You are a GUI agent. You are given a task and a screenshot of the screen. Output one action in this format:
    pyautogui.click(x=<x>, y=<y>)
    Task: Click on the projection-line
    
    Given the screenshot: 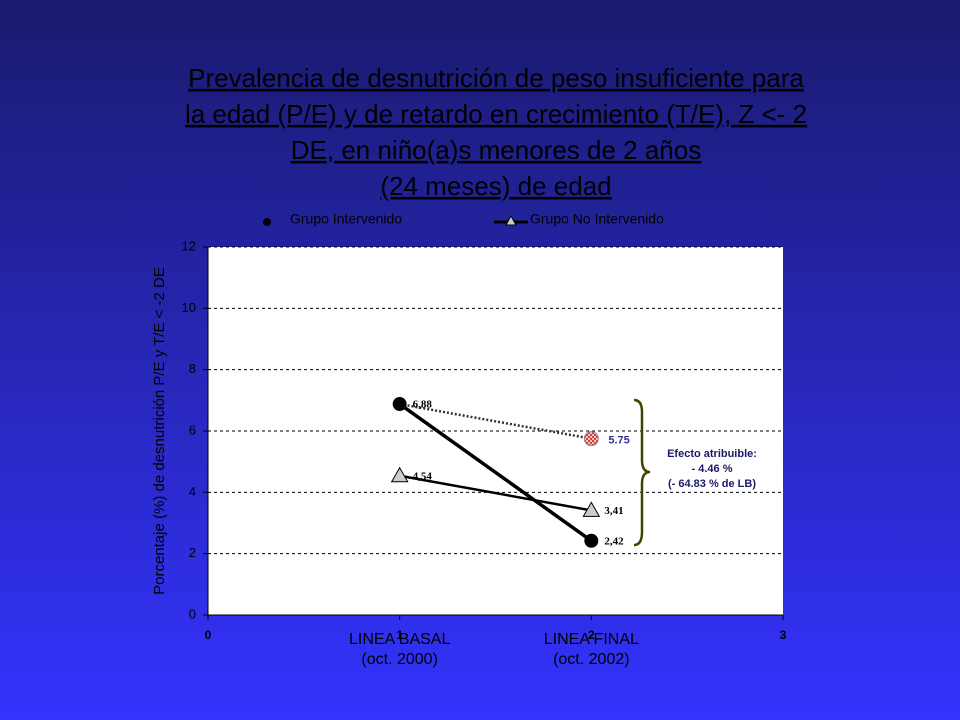 What is the action you would take?
    pyautogui.click(x=495, y=421)
    